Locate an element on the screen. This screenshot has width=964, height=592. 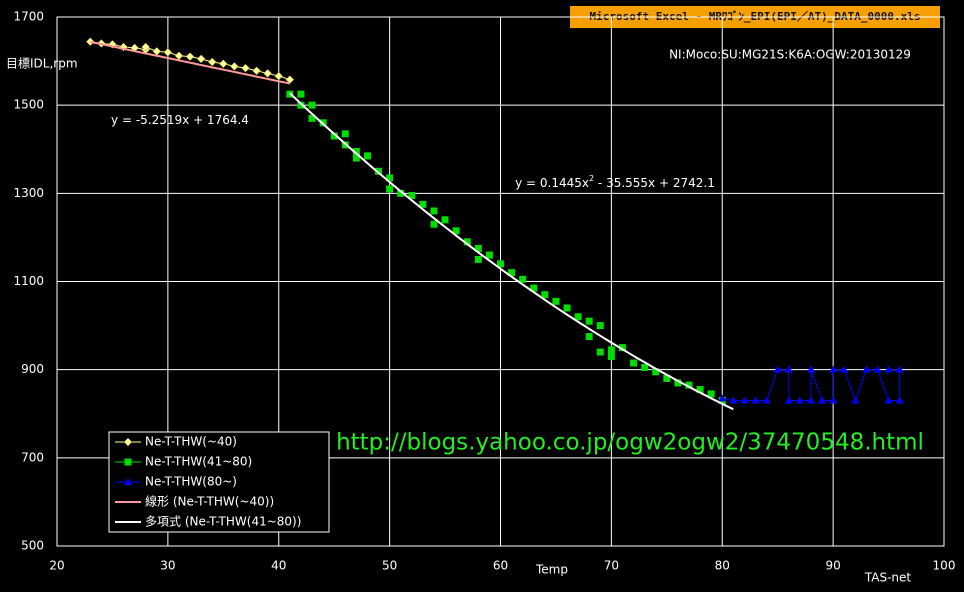
y-tick-label: 700 is located at coordinates (32, 457).